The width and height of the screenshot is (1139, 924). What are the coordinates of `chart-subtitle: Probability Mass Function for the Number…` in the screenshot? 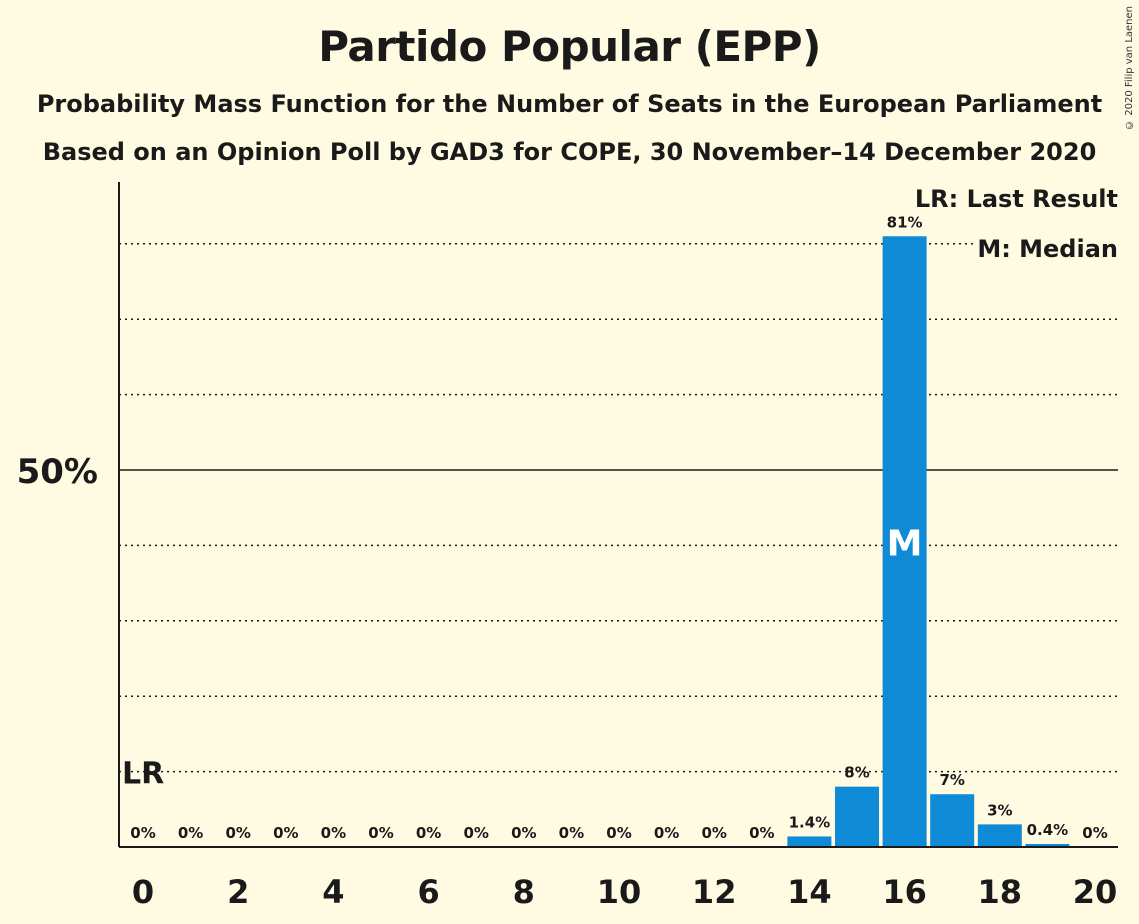 It's located at (569, 104).